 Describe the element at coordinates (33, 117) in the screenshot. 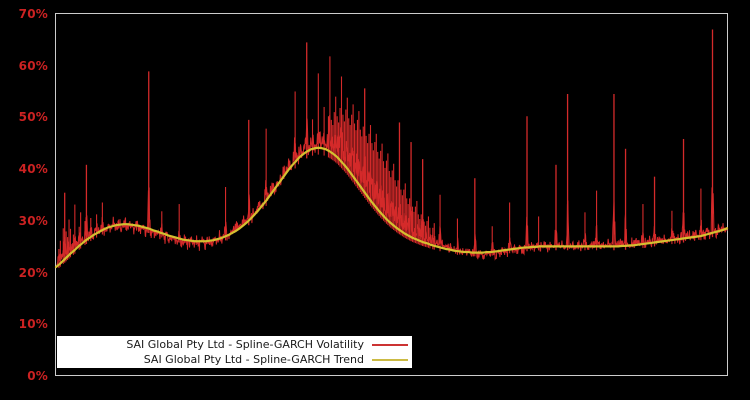

I see `ytick-label-50: 50%` at that location.